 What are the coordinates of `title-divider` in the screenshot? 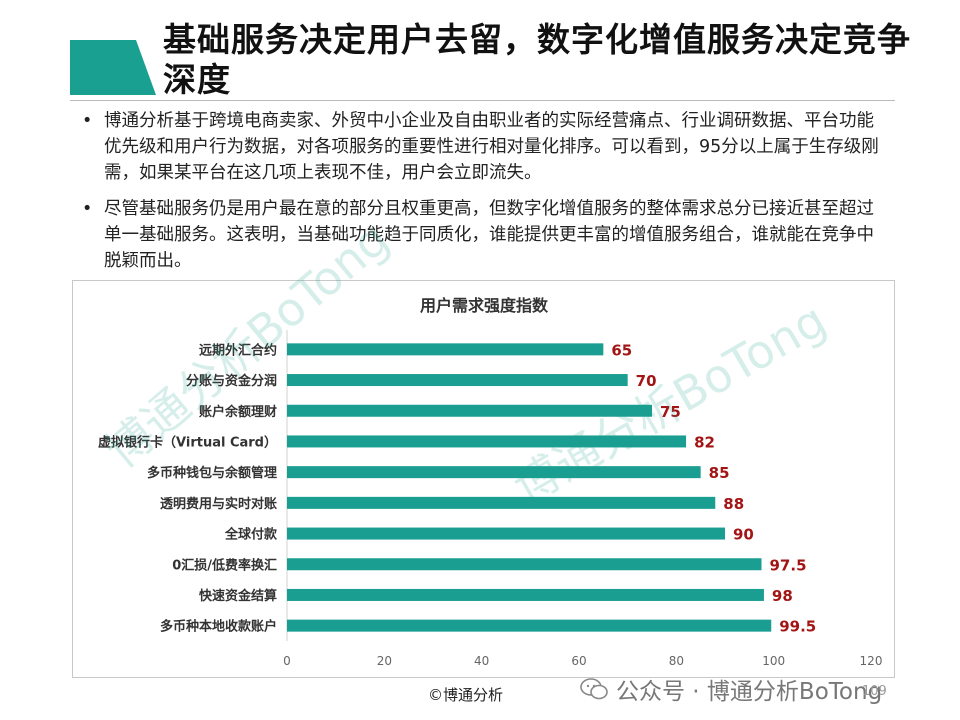 It's located at (482, 100).